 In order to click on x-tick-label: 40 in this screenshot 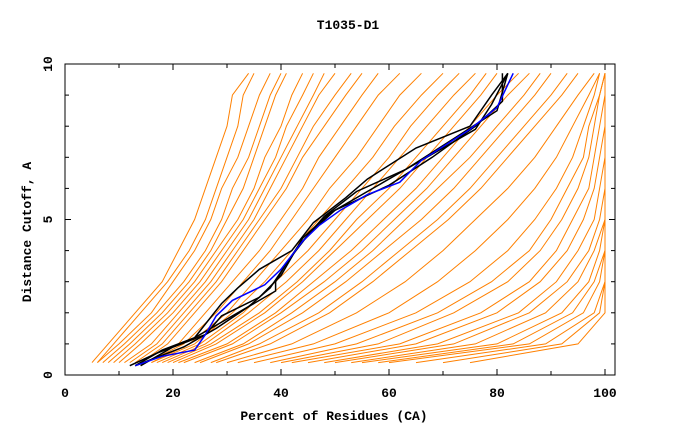, I will do `click(281, 393)`.